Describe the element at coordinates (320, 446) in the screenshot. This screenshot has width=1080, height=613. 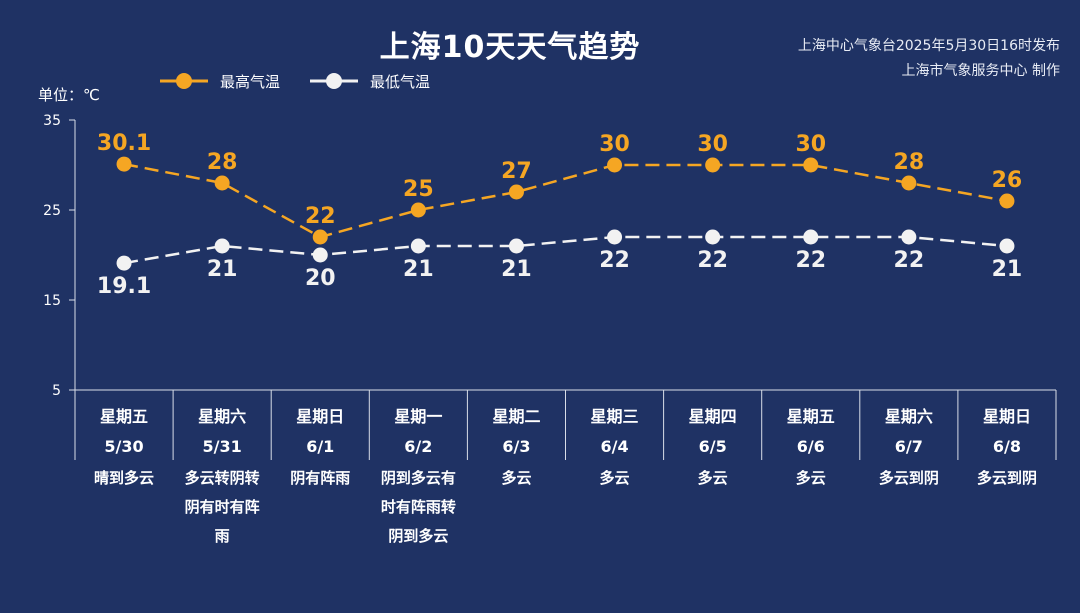
I see `x-date-label: 6/1` at that location.